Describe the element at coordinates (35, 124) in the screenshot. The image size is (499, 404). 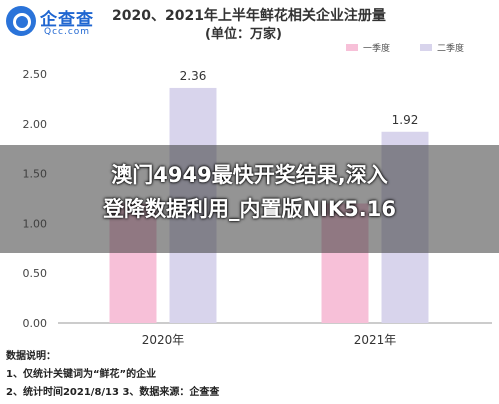
I see `y-tick-label: 2.00` at that location.